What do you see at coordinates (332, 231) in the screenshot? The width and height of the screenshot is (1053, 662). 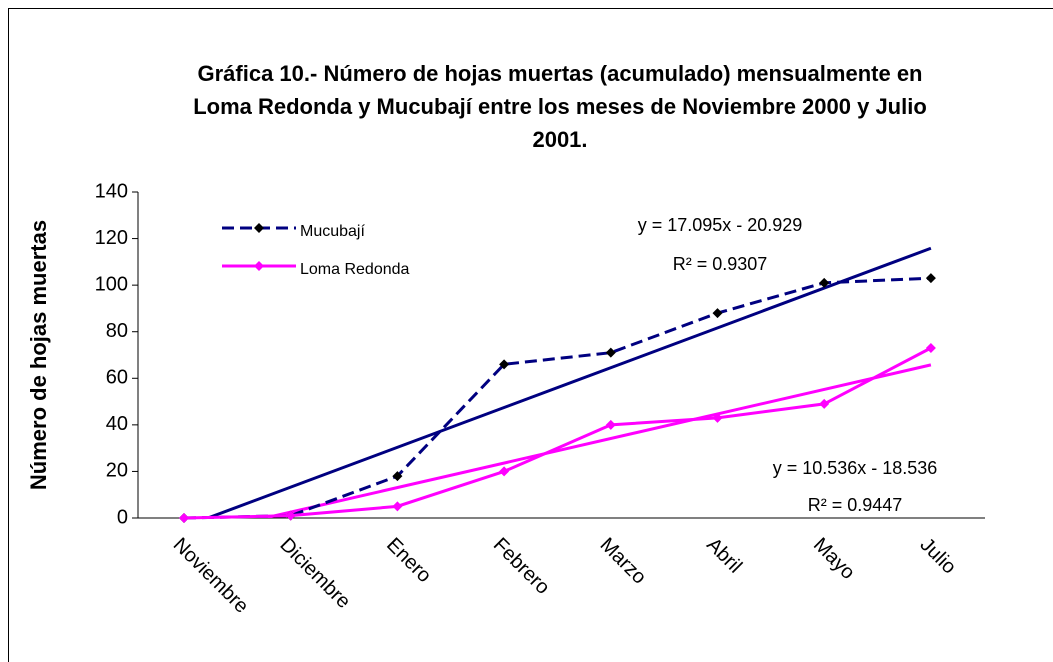 I see `legend-label: Mucubají` at bounding box center [332, 231].